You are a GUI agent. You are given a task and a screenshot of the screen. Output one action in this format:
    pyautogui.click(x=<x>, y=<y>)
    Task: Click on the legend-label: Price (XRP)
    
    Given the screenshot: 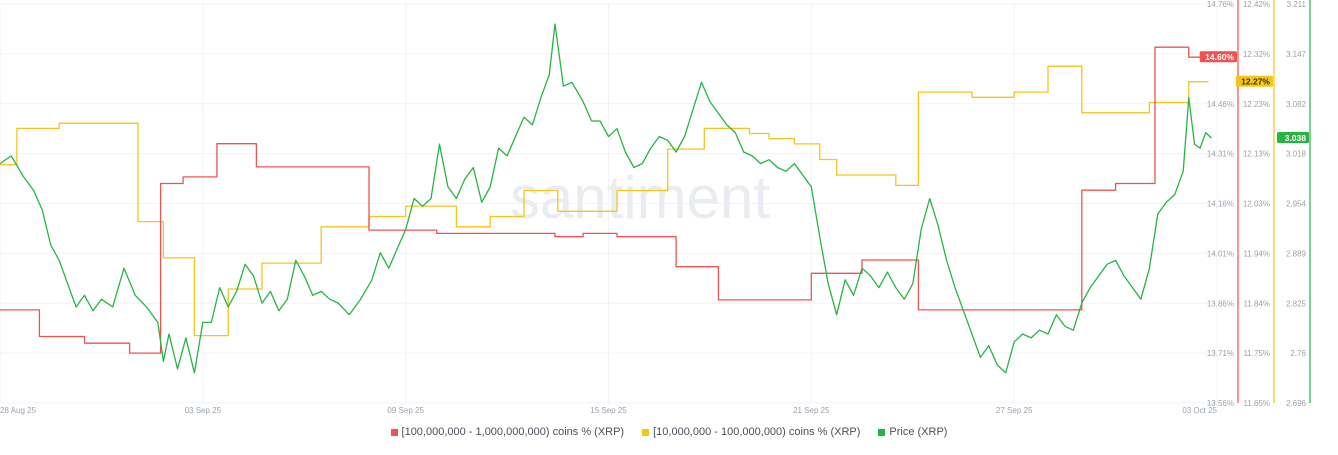 What is the action you would take?
    pyautogui.click(x=918, y=432)
    